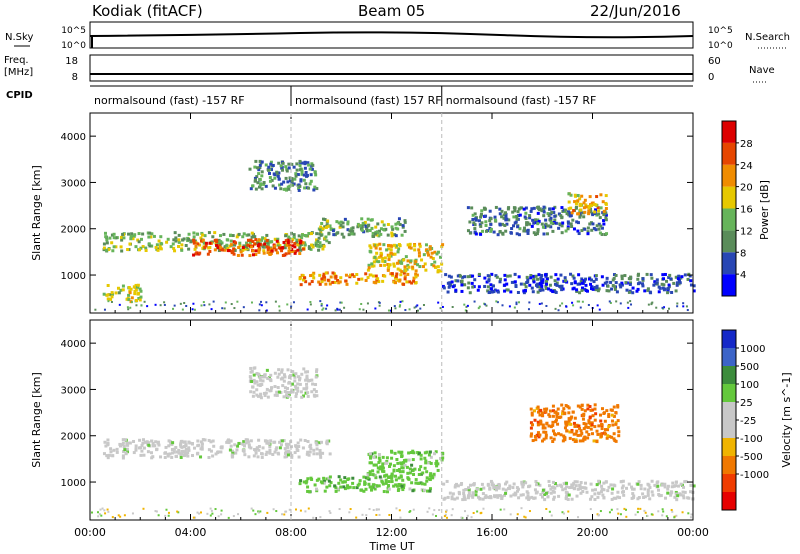 This screenshot has height=554, width=800. I want to click on velocity-colorbar-tick-label: 25, so click(746, 403).